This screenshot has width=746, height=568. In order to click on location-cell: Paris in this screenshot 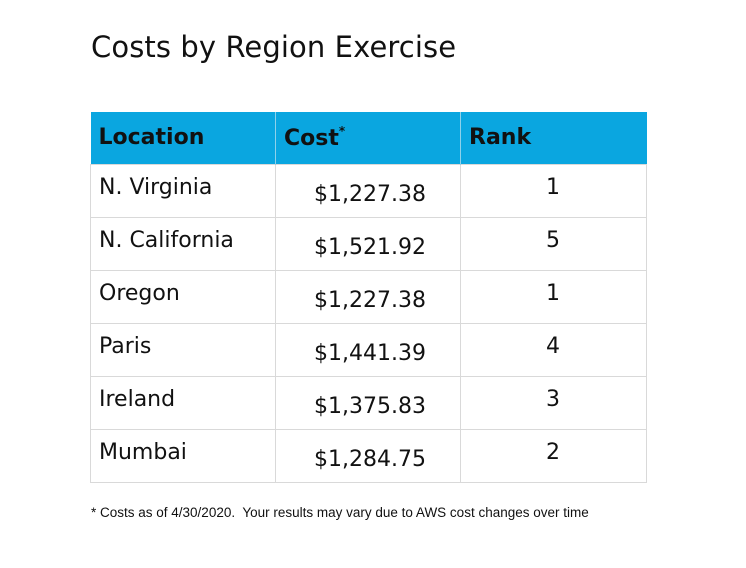, I will do `click(183, 349)`.